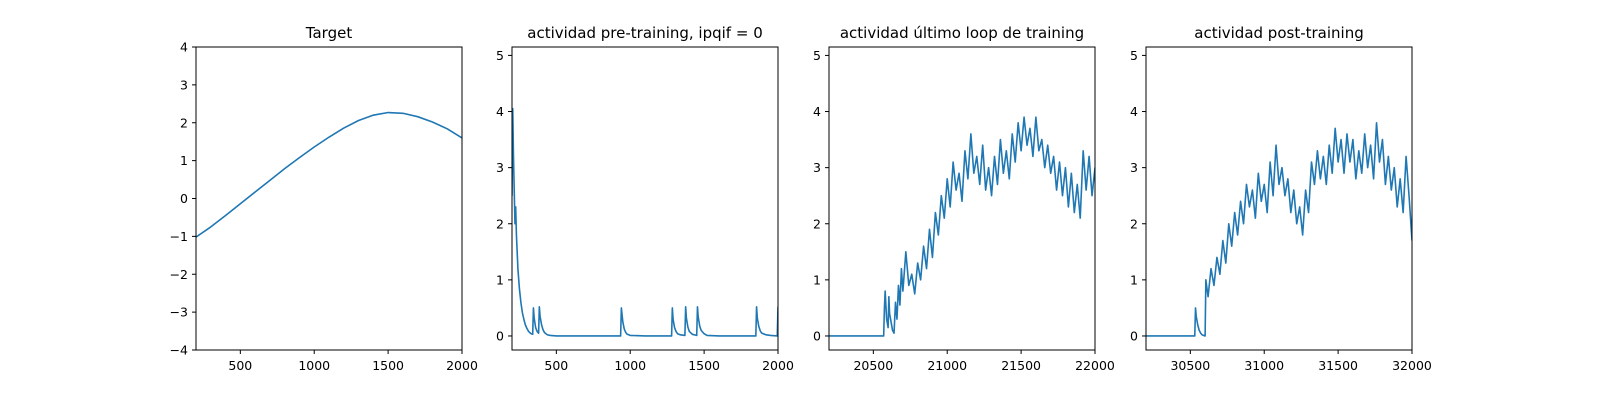  What do you see at coordinates (329, 33) in the screenshot?
I see `subplot-title: Target` at bounding box center [329, 33].